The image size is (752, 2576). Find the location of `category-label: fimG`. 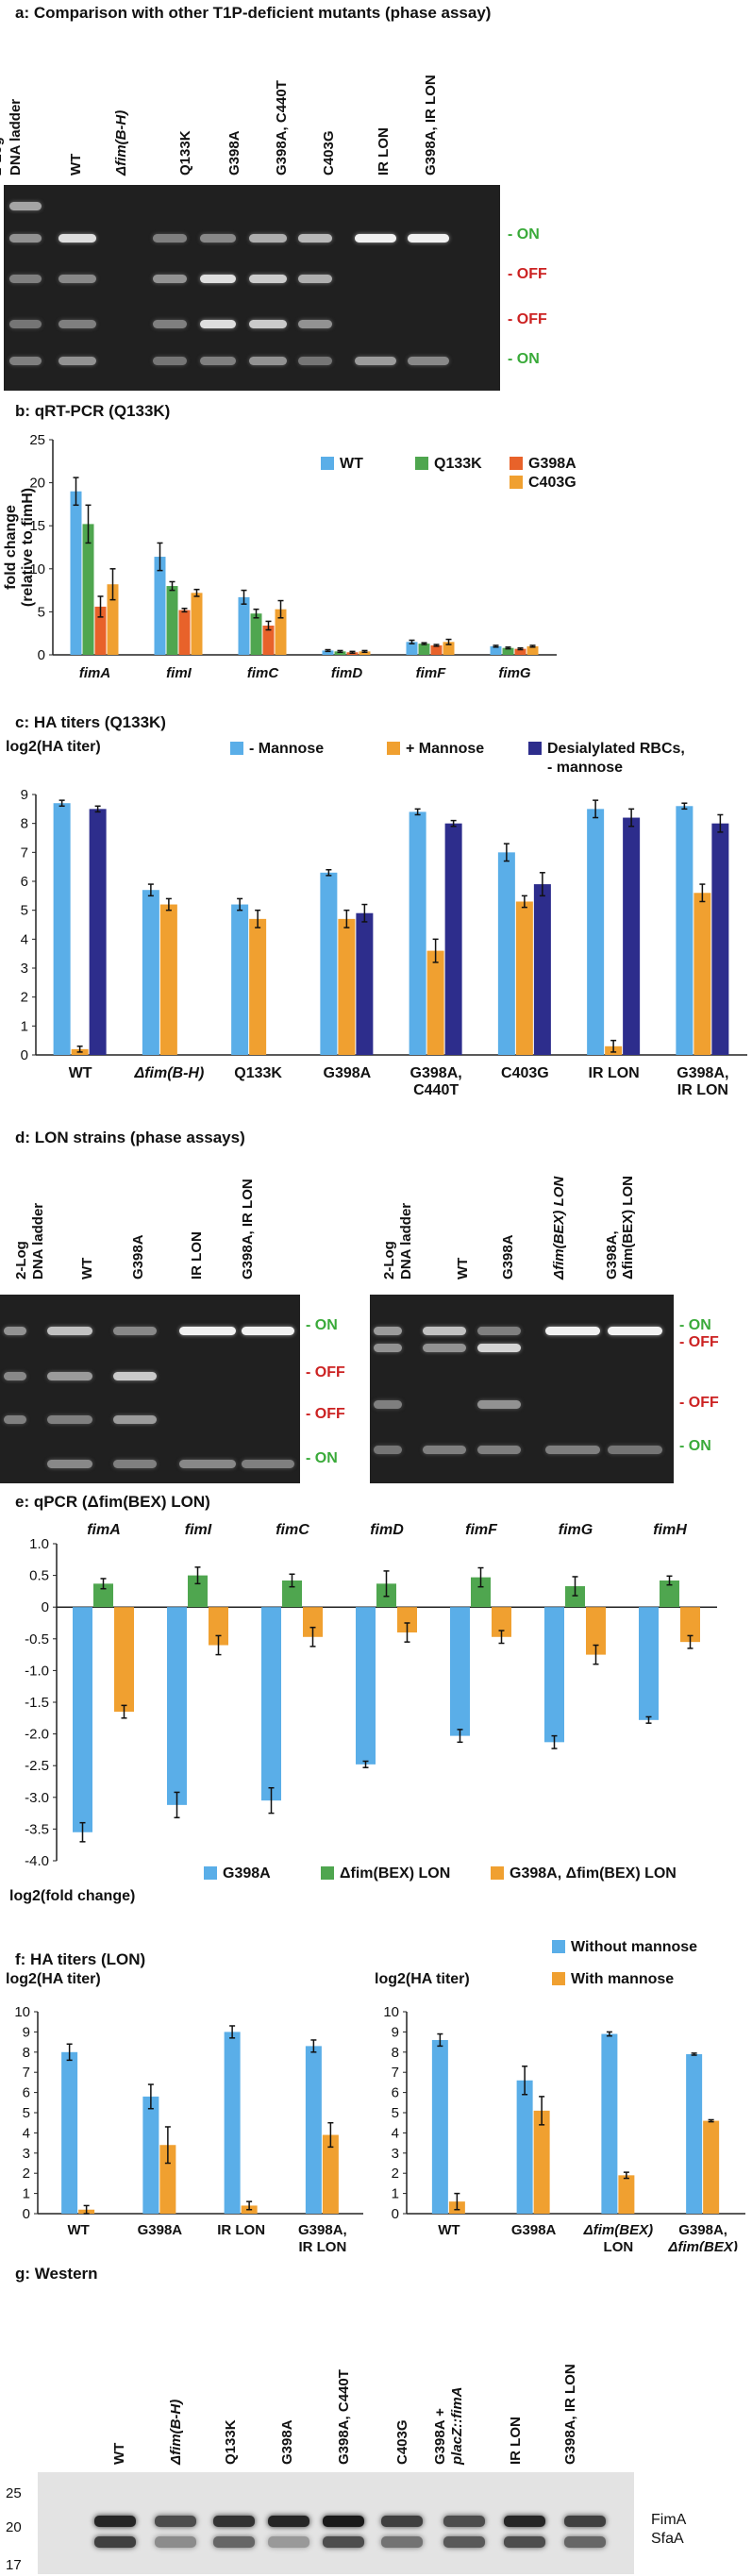

category-label: fimG is located at coordinates (576, 1530).